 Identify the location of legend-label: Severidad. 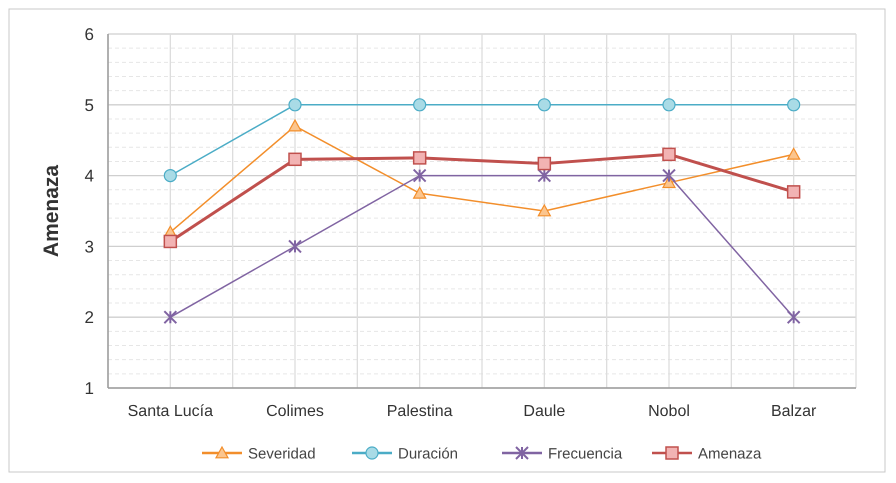
(282, 453).